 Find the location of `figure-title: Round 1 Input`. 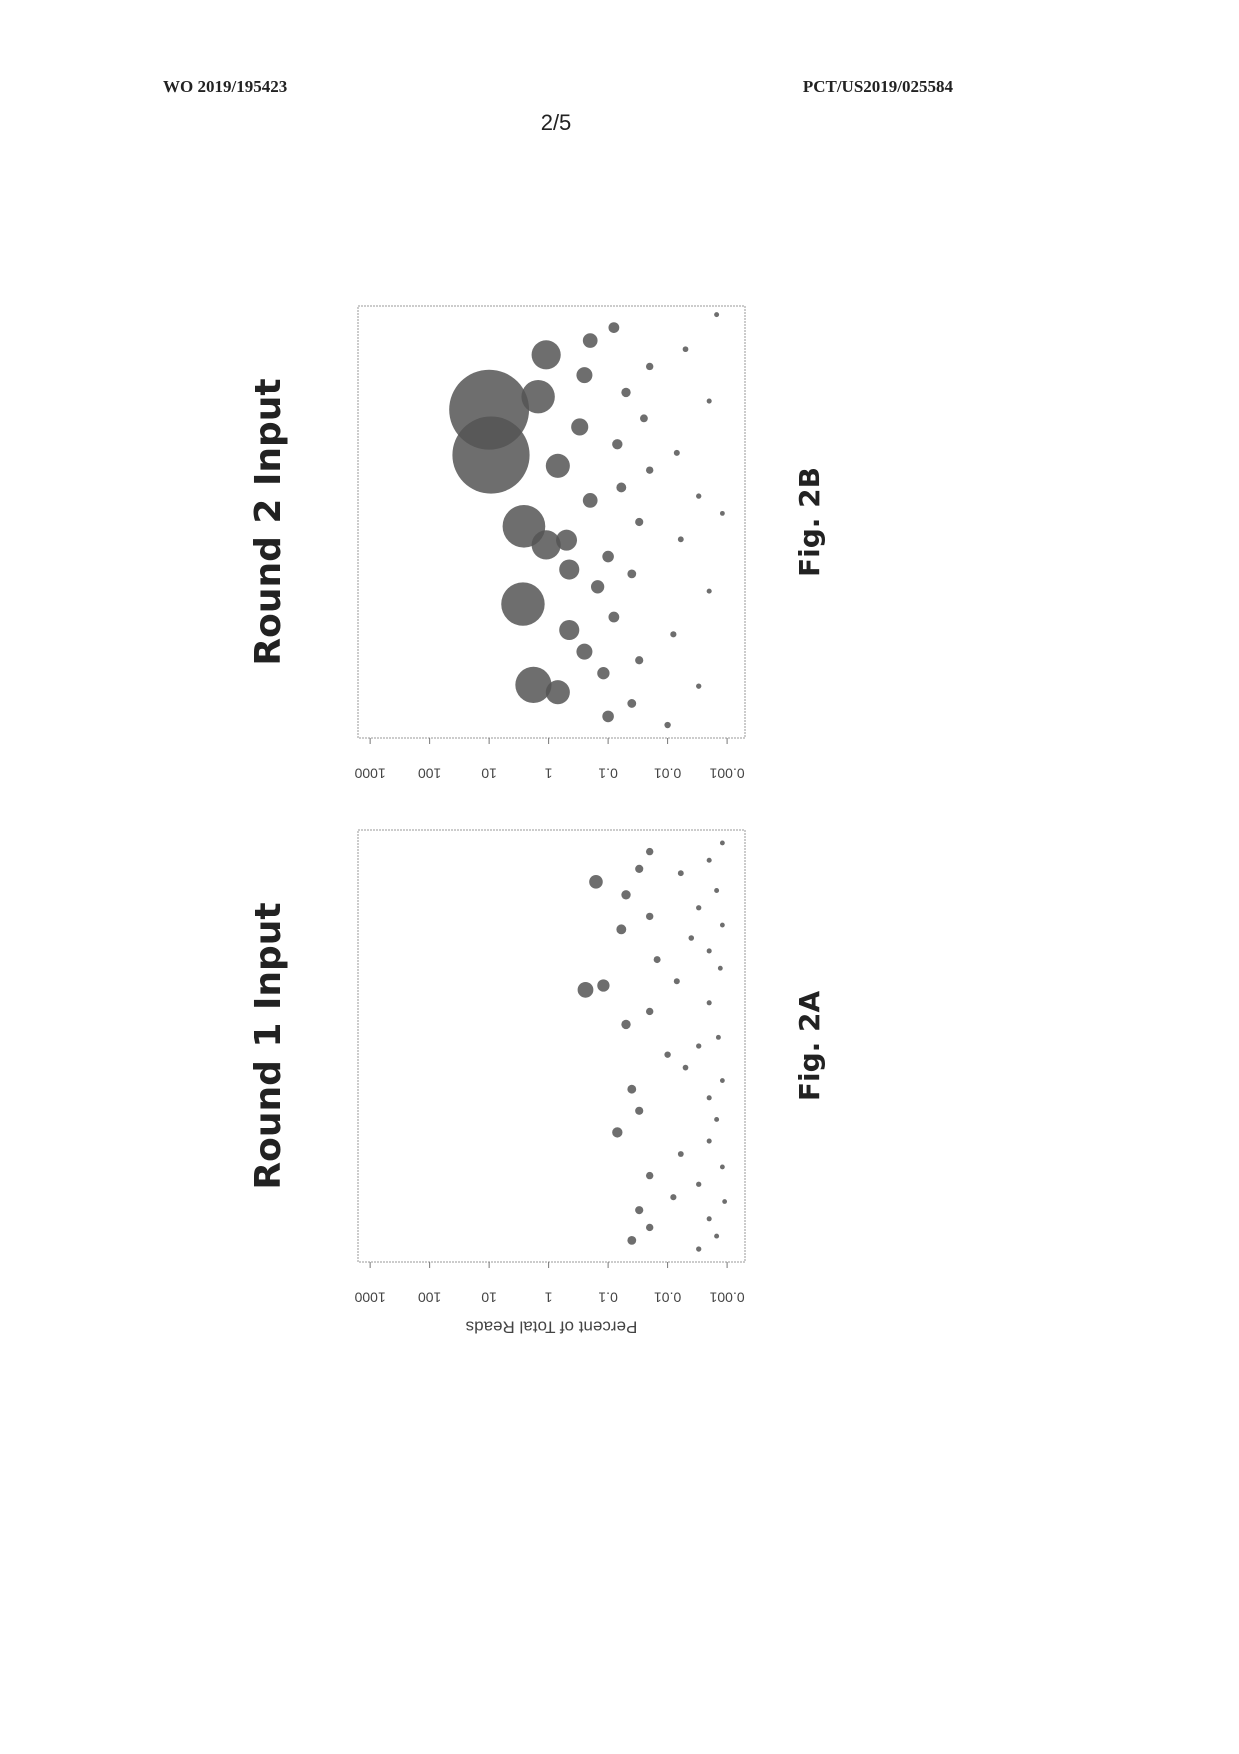

figure-title: Round 1 Input is located at coordinates (268, 1045).